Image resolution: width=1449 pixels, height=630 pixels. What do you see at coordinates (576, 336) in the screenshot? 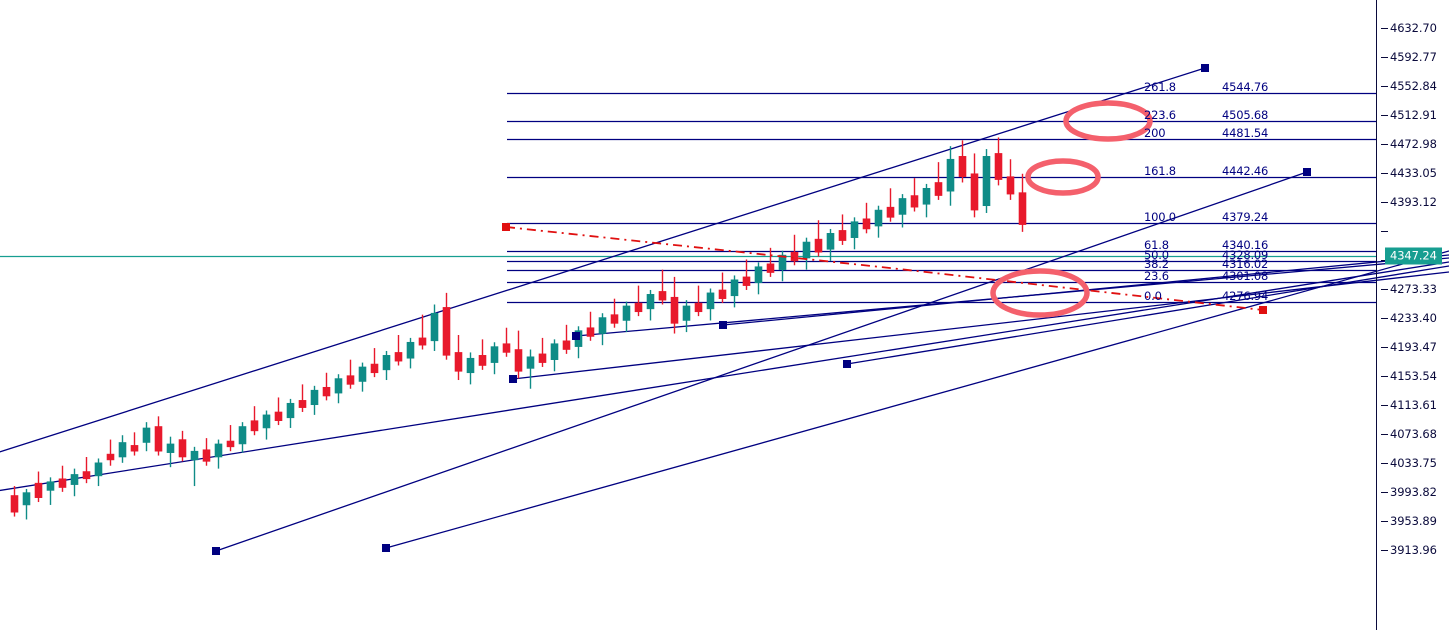
I see `trendline-6-anchor-start` at bounding box center [576, 336].